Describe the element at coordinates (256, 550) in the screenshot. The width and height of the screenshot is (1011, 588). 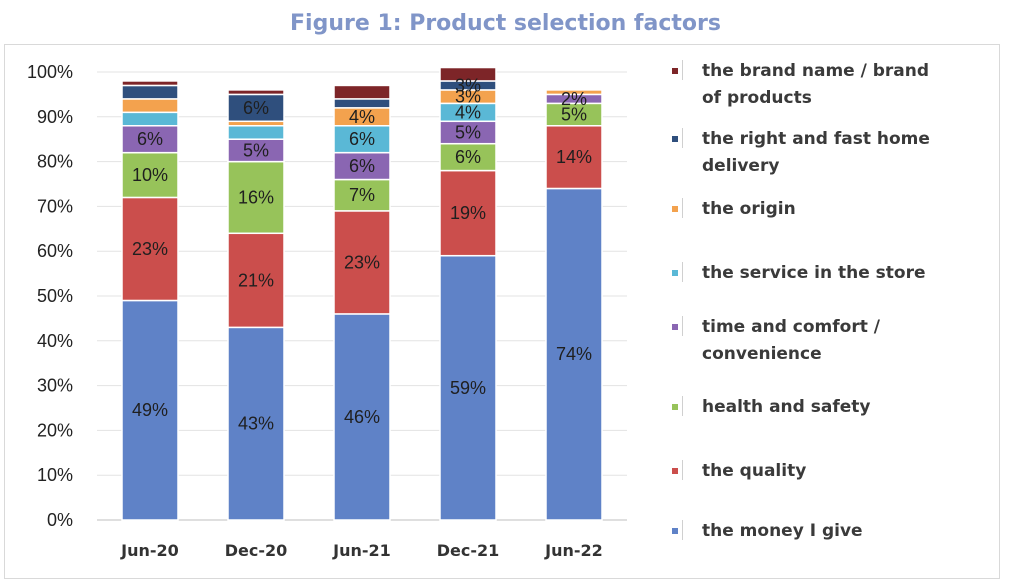
I see `x-tick-label: Dec-20` at that location.